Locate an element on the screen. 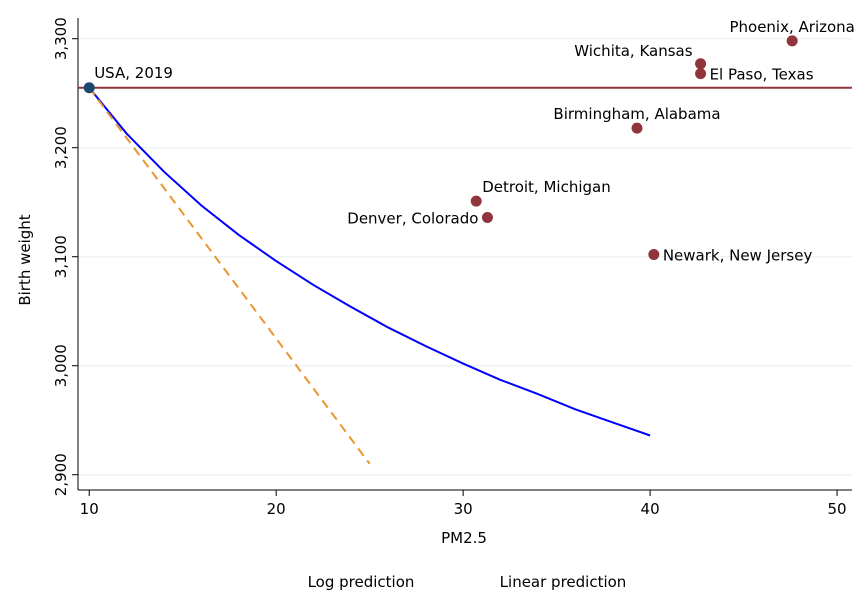 The height and width of the screenshot is (596, 863). x-tick-label: 10 is located at coordinates (89, 509).